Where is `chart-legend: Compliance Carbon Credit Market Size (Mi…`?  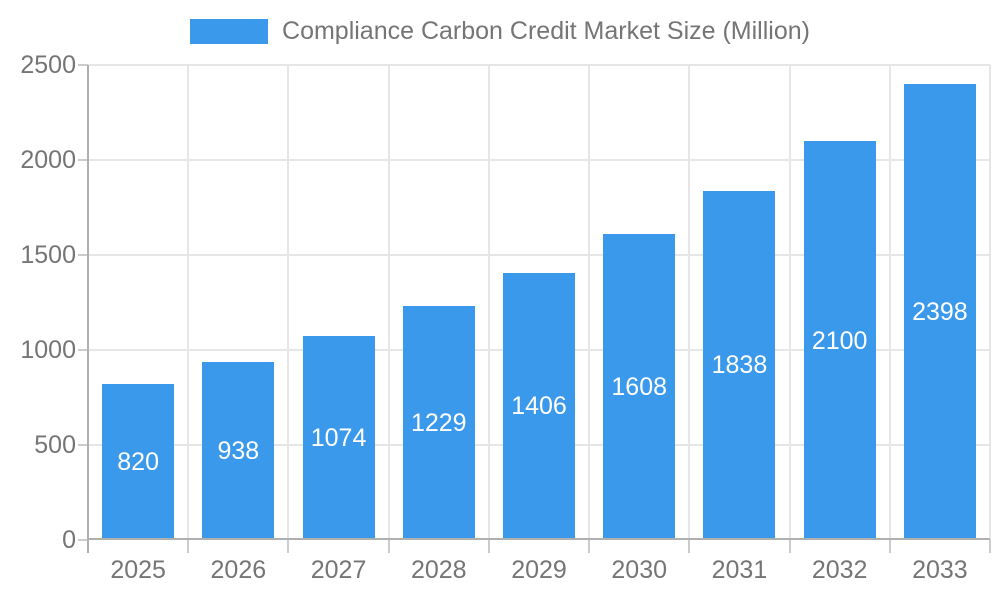
chart-legend: Compliance Carbon Credit Market Size (Mi… is located at coordinates (500, 31).